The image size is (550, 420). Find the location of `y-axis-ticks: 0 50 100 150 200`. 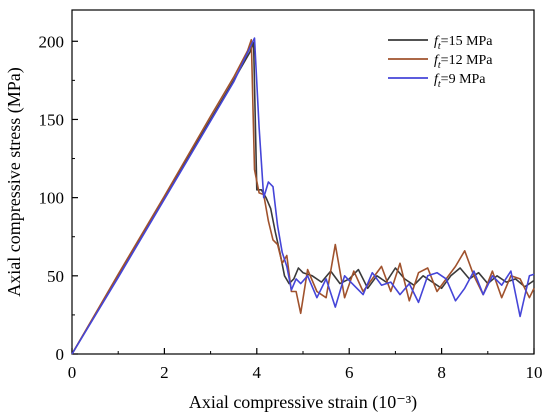

y-axis-ticks: 0 50 100 150 200 is located at coordinates (58, 198).